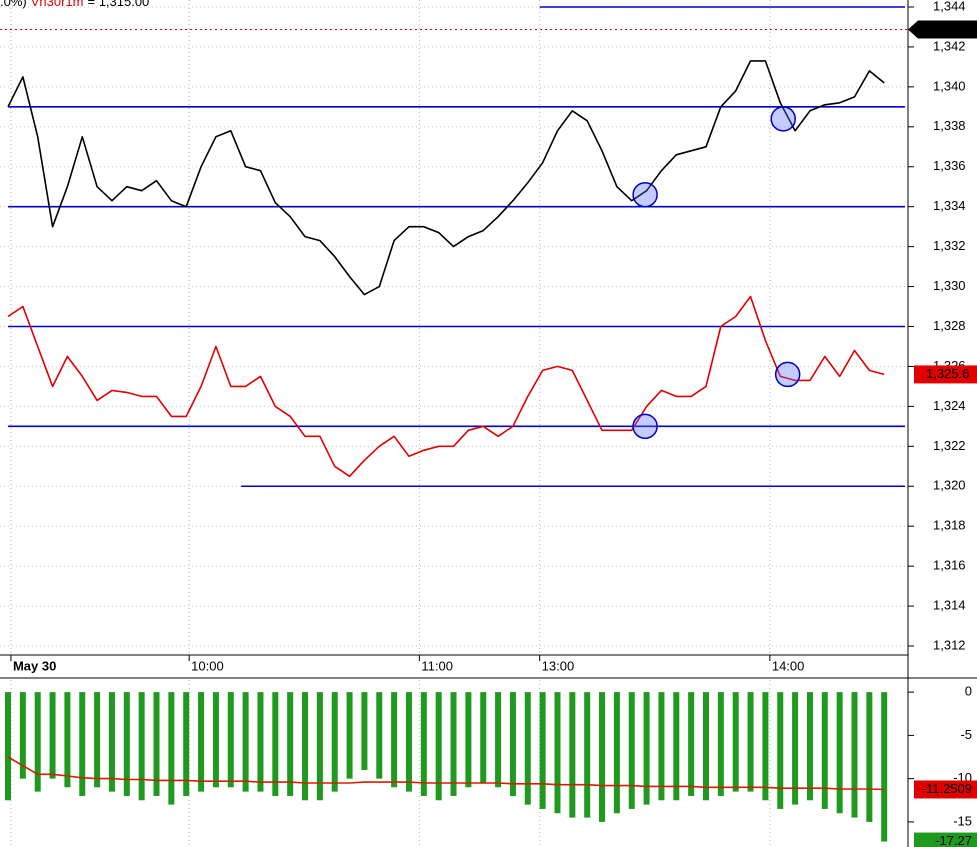 This screenshot has height=847, width=977. Describe the element at coordinates (437, 665) in the screenshot. I see `x-tick-label: 11:00` at that location.